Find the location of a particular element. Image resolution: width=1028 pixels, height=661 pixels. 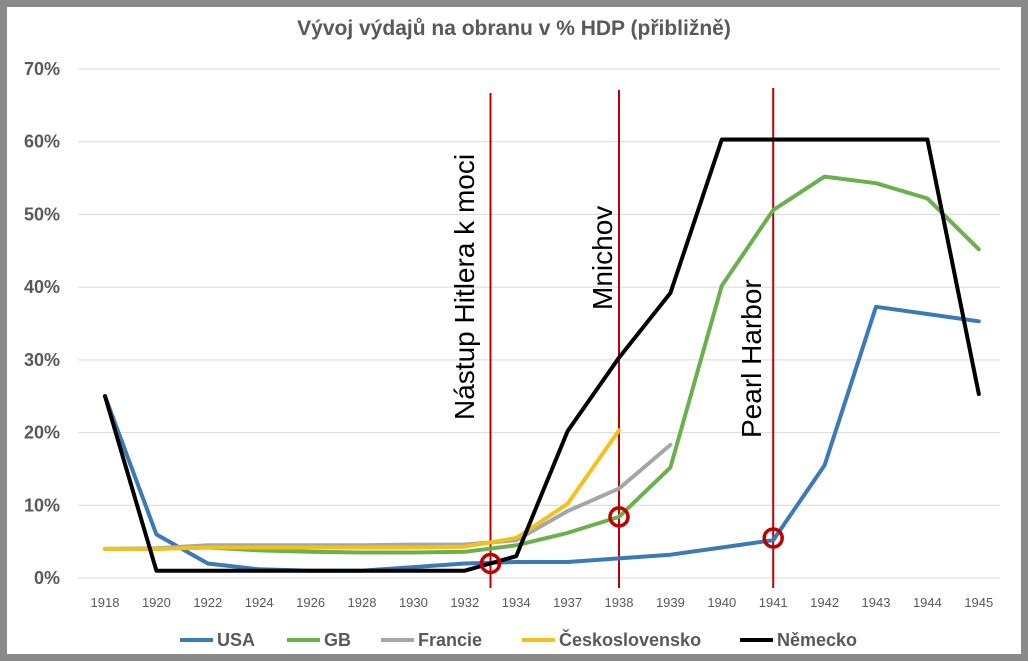

x-tick-label: 1945 is located at coordinates (978, 602).